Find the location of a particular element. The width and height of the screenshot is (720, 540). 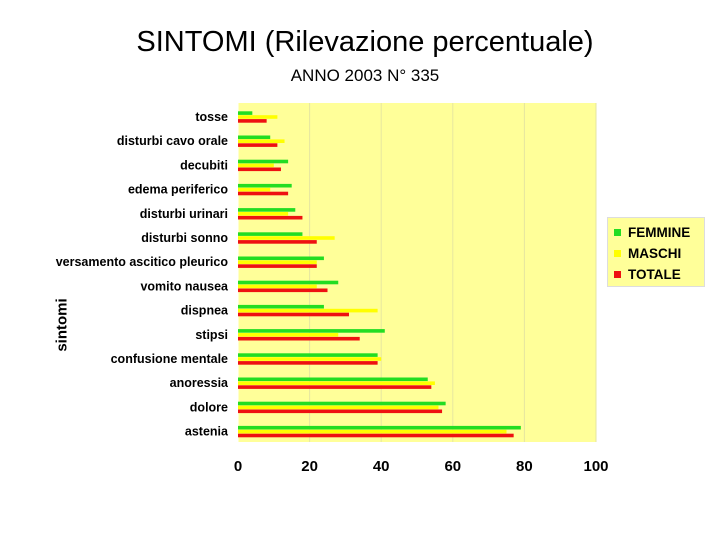

legend-item-maschi: MASCHI is located at coordinates (659, 253).